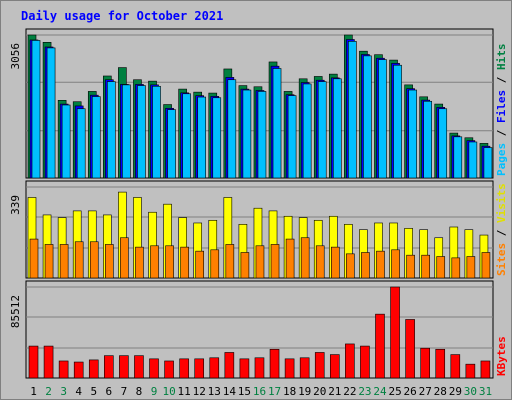 Image resolution: width=512 pixels, height=401 pixels. What do you see at coordinates (485, 391) in the screenshot?
I see `x-tick-label: 31` at bounding box center [485, 391].